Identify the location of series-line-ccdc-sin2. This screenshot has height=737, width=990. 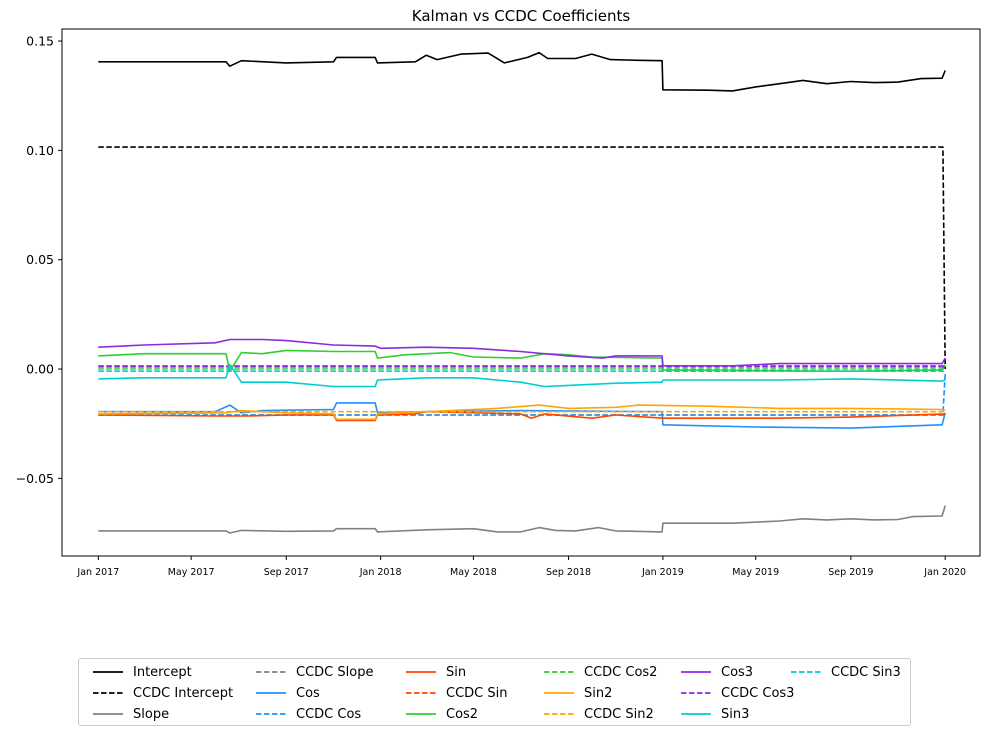
(522, 411).